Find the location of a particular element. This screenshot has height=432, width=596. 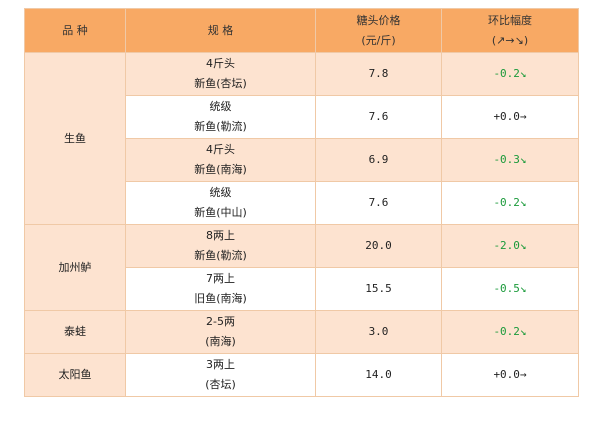

table-row: 7两上 旧鱼(南海) 15.5 -0.5↘ is located at coordinates (302, 289).